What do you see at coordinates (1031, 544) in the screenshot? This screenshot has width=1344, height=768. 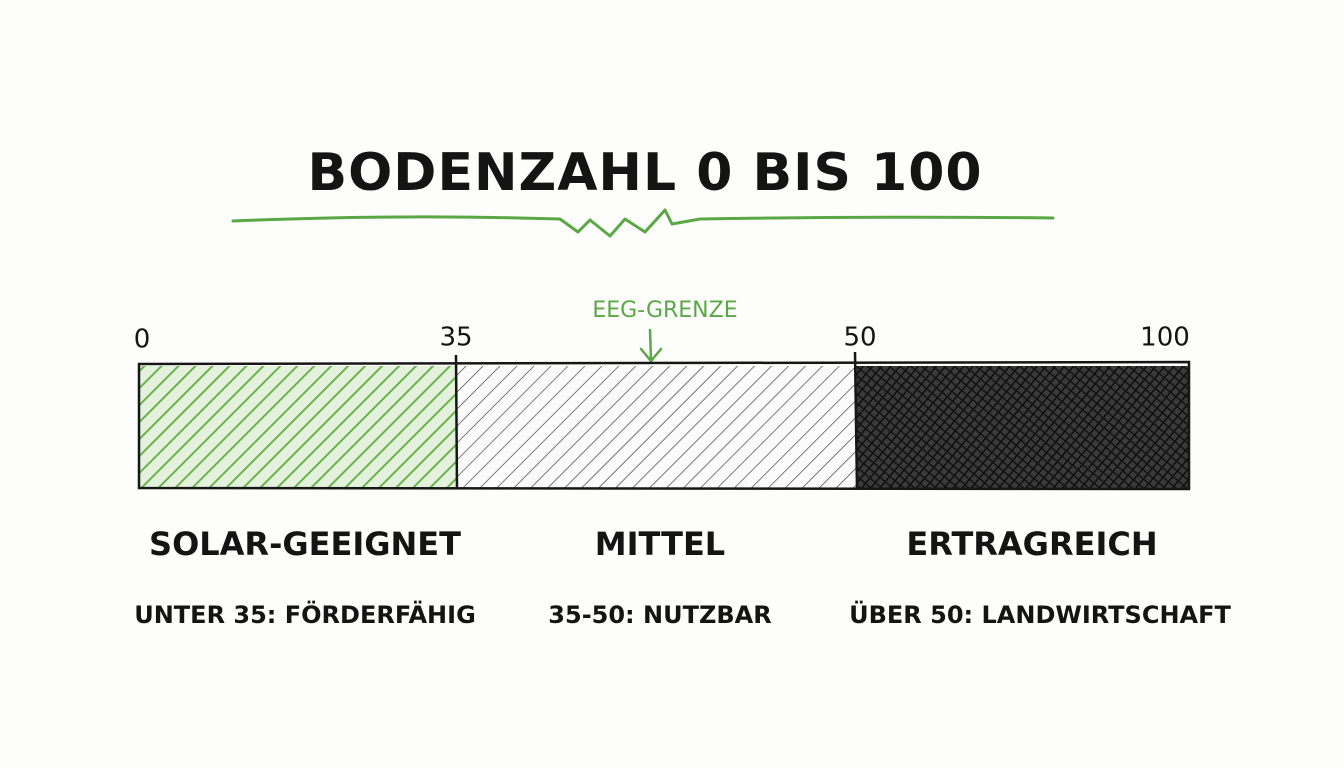 I see `segment-label: ERTRAGREICH` at bounding box center [1031, 544].